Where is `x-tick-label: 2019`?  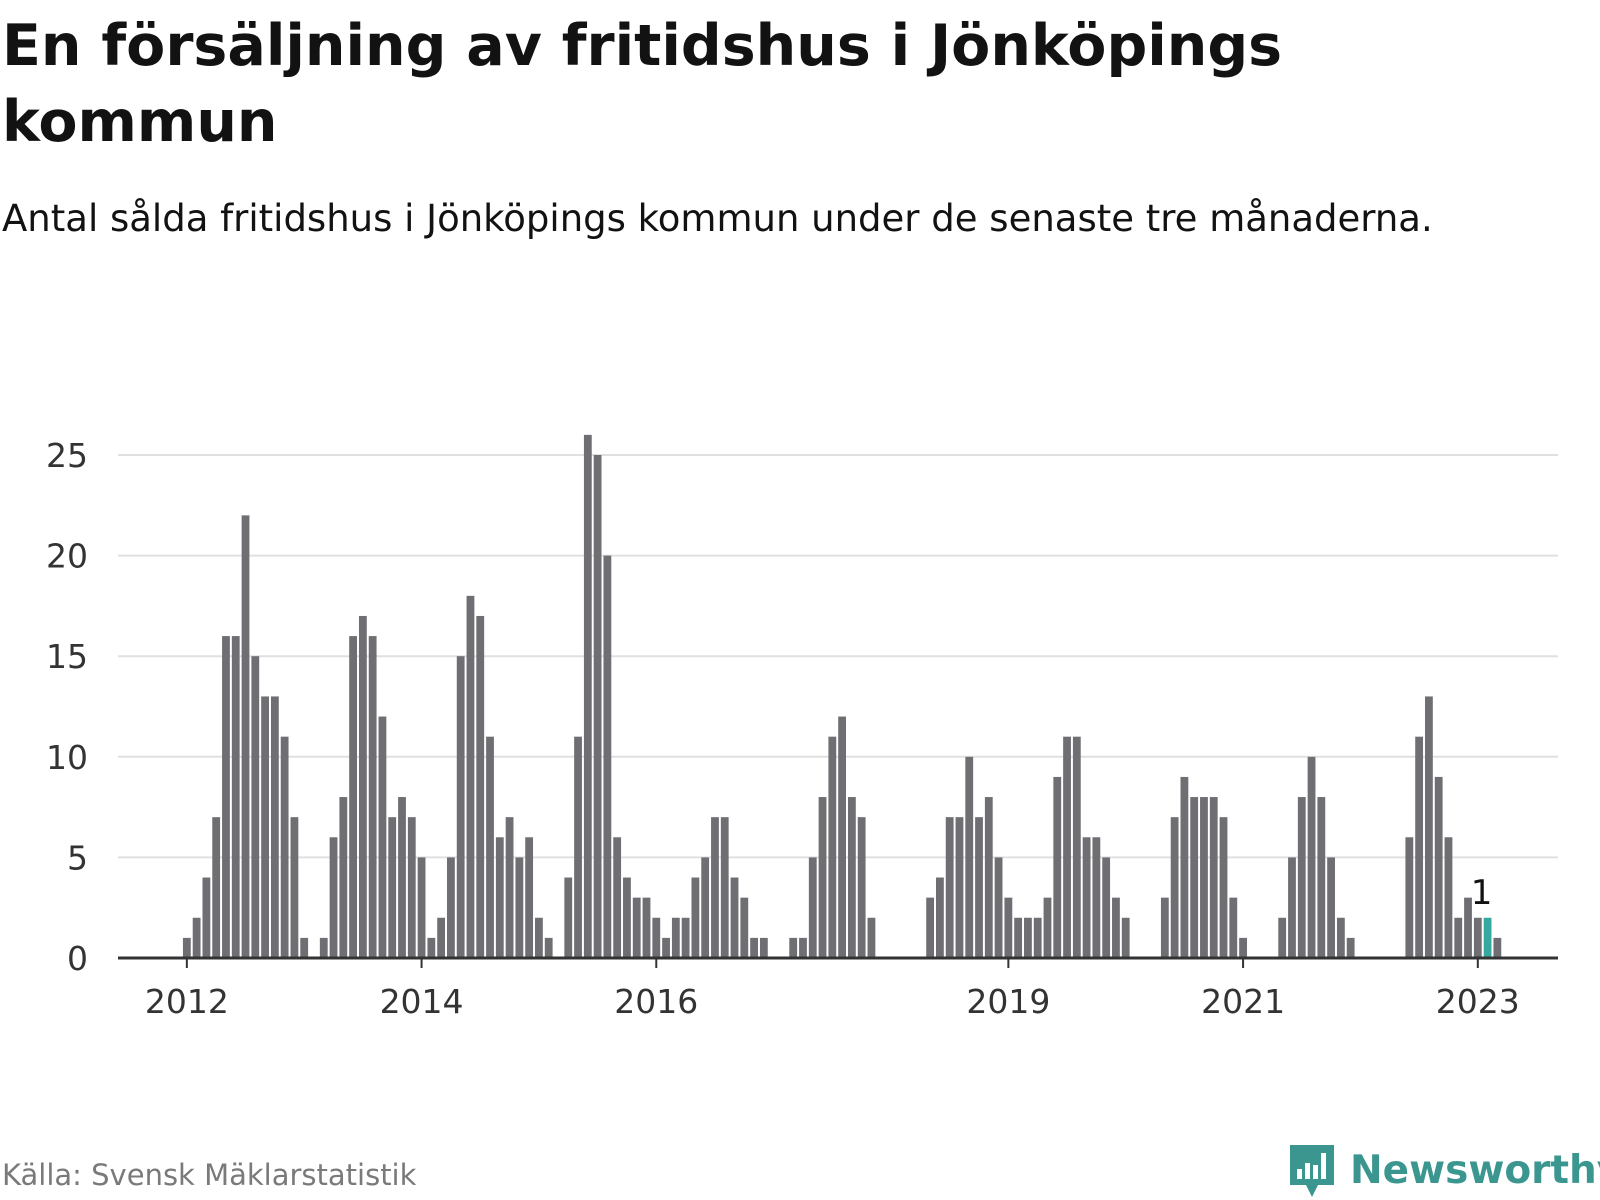 x-tick-label: 2019 is located at coordinates (1008, 1001).